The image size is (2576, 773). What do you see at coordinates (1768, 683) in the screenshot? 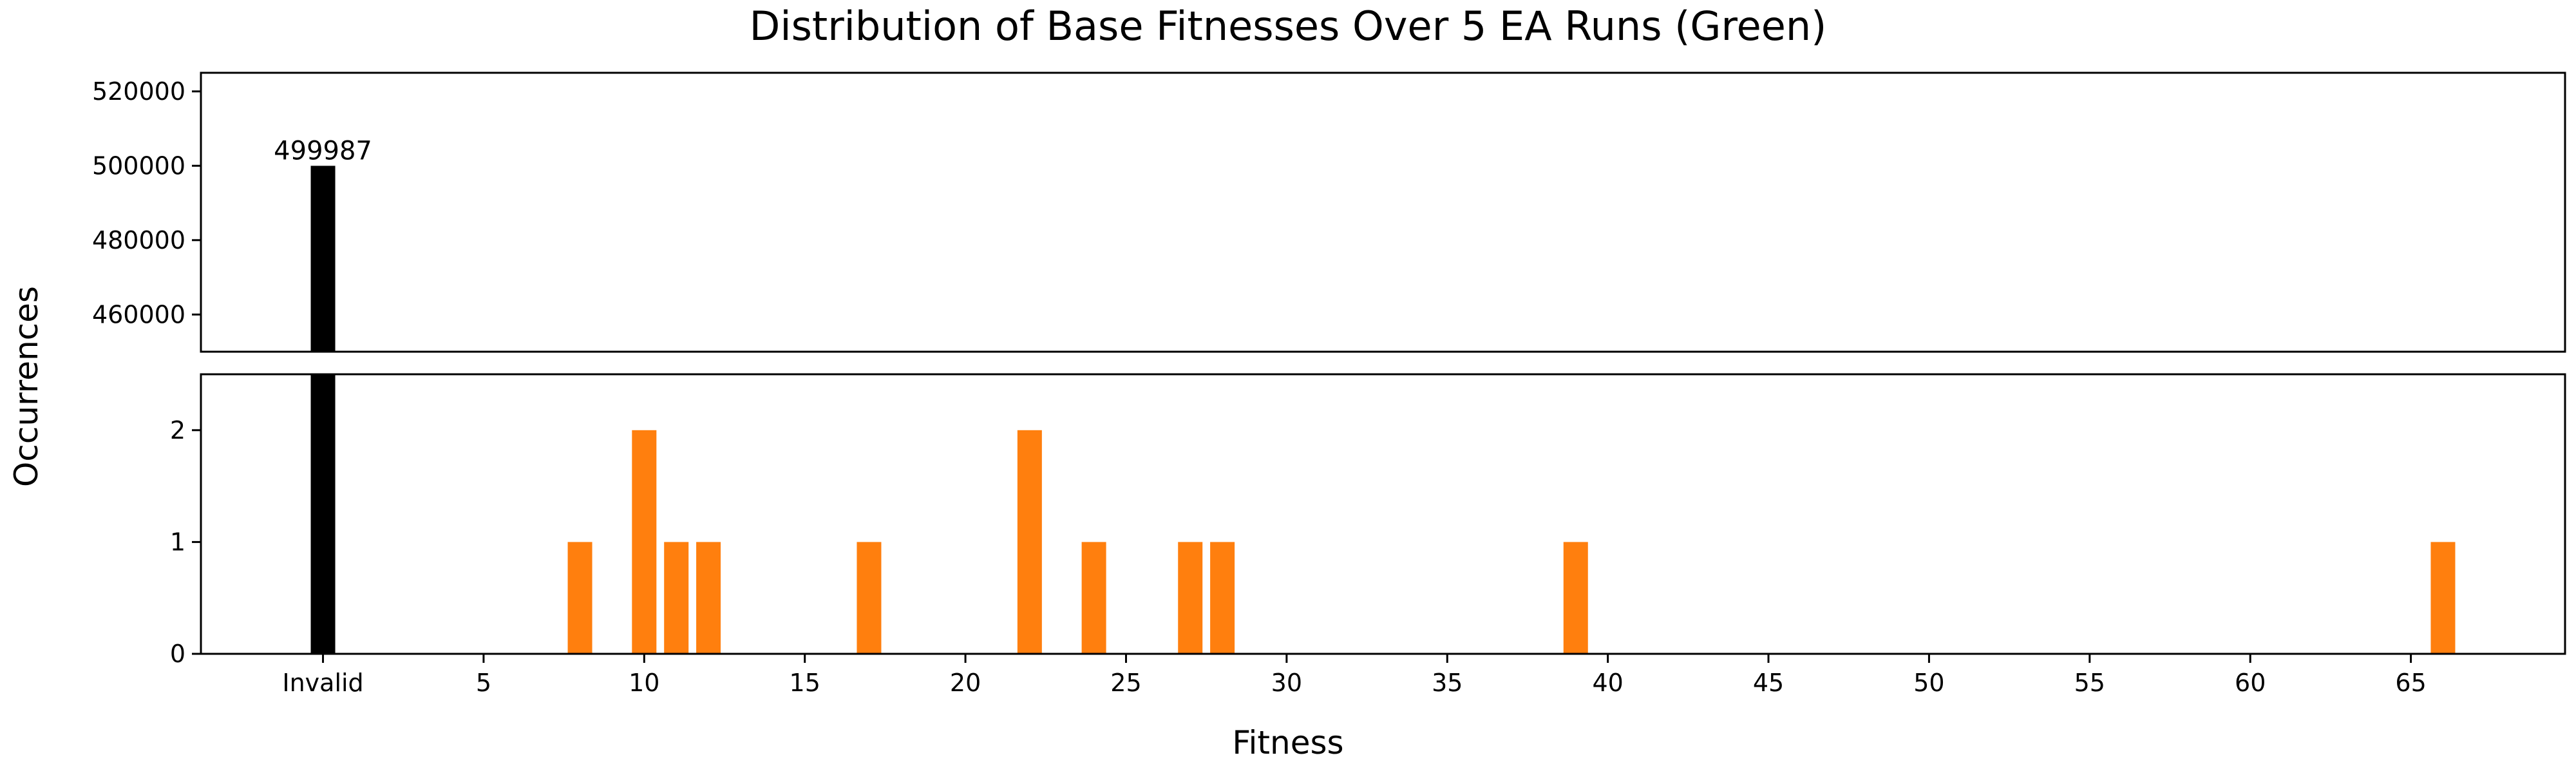
I see `x-tick-label: 45` at bounding box center [1768, 683].